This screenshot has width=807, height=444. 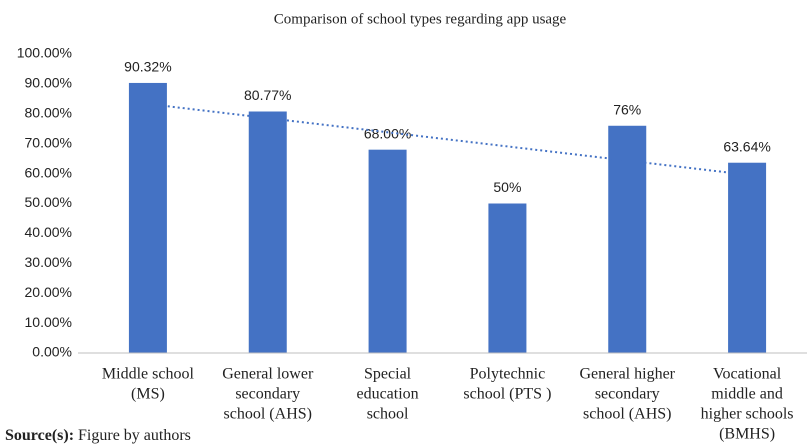 What do you see at coordinates (147, 67) in the screenshot?
I see `value-label: 90.32%` at bounding box center [147, 67].